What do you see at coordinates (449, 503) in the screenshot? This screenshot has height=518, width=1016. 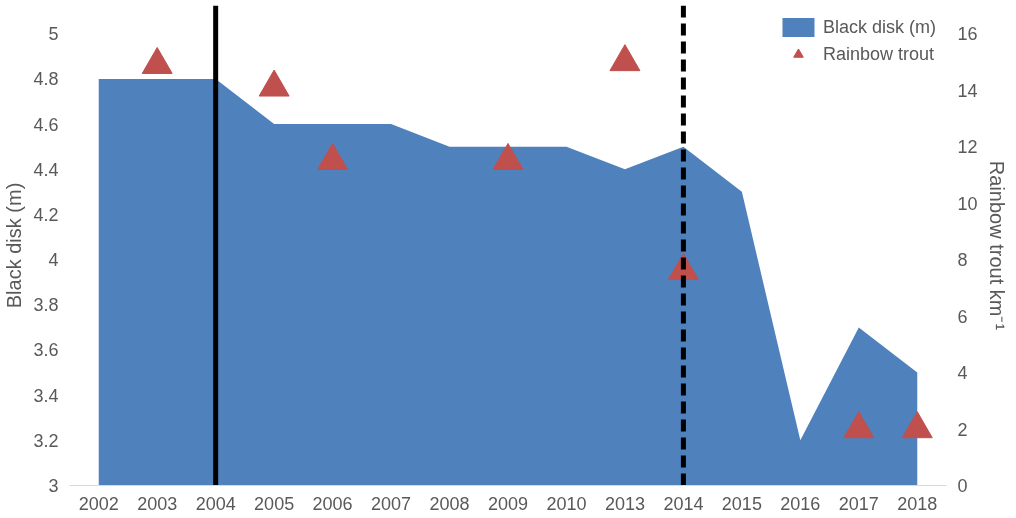 I see `x-tick-label: 2008` at bounding box center [449, 503].